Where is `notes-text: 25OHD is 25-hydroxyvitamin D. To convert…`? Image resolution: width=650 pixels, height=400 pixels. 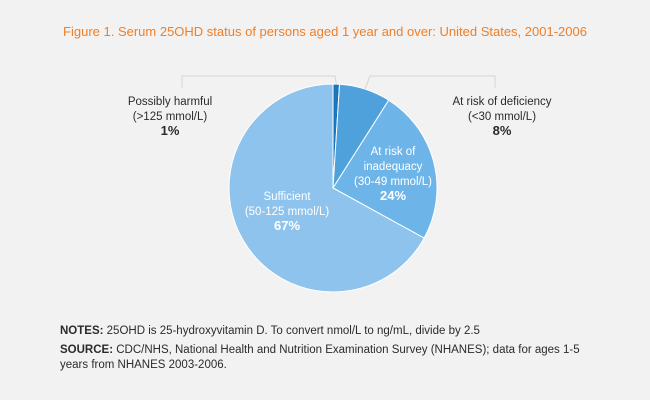 notes-text: 25OHD is 25-hydroxyvitamin D. To convert… is located at coordinates (291, 331).